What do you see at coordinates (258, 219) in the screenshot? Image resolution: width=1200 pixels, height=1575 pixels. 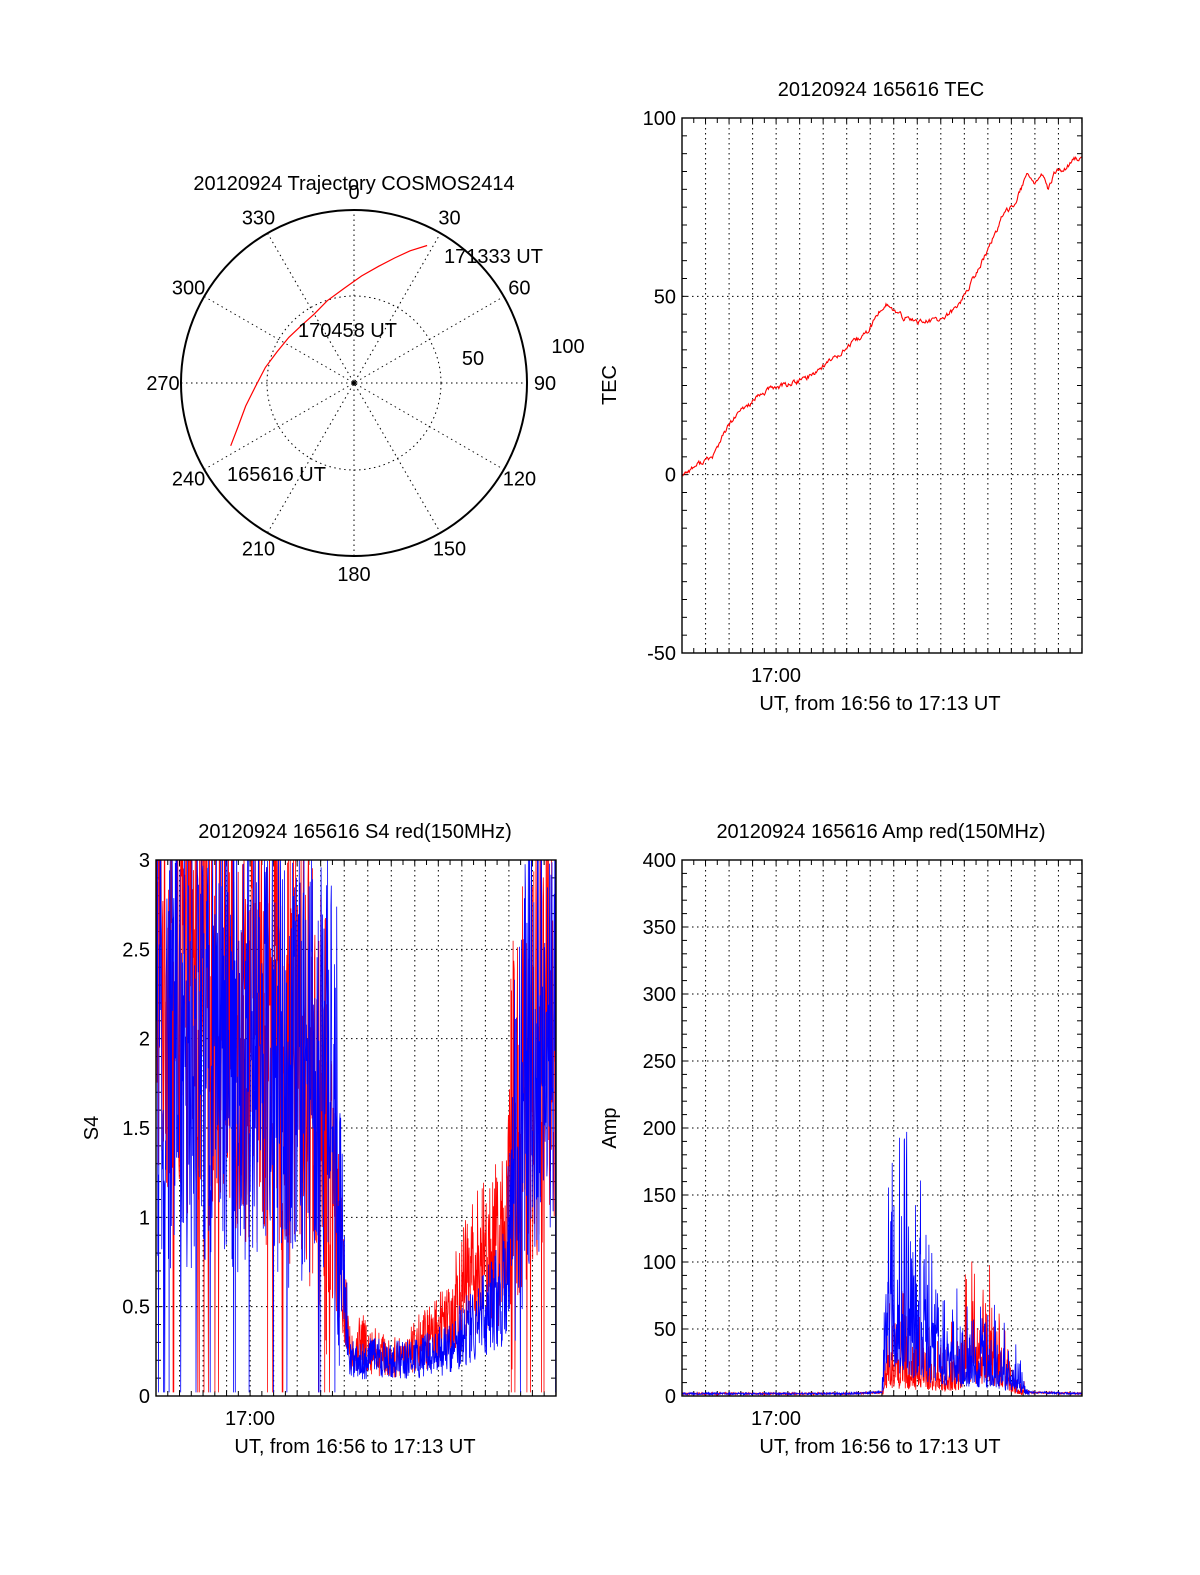 I see `polar-azimuth-label-330: 330` at bounding box center [258, 219].